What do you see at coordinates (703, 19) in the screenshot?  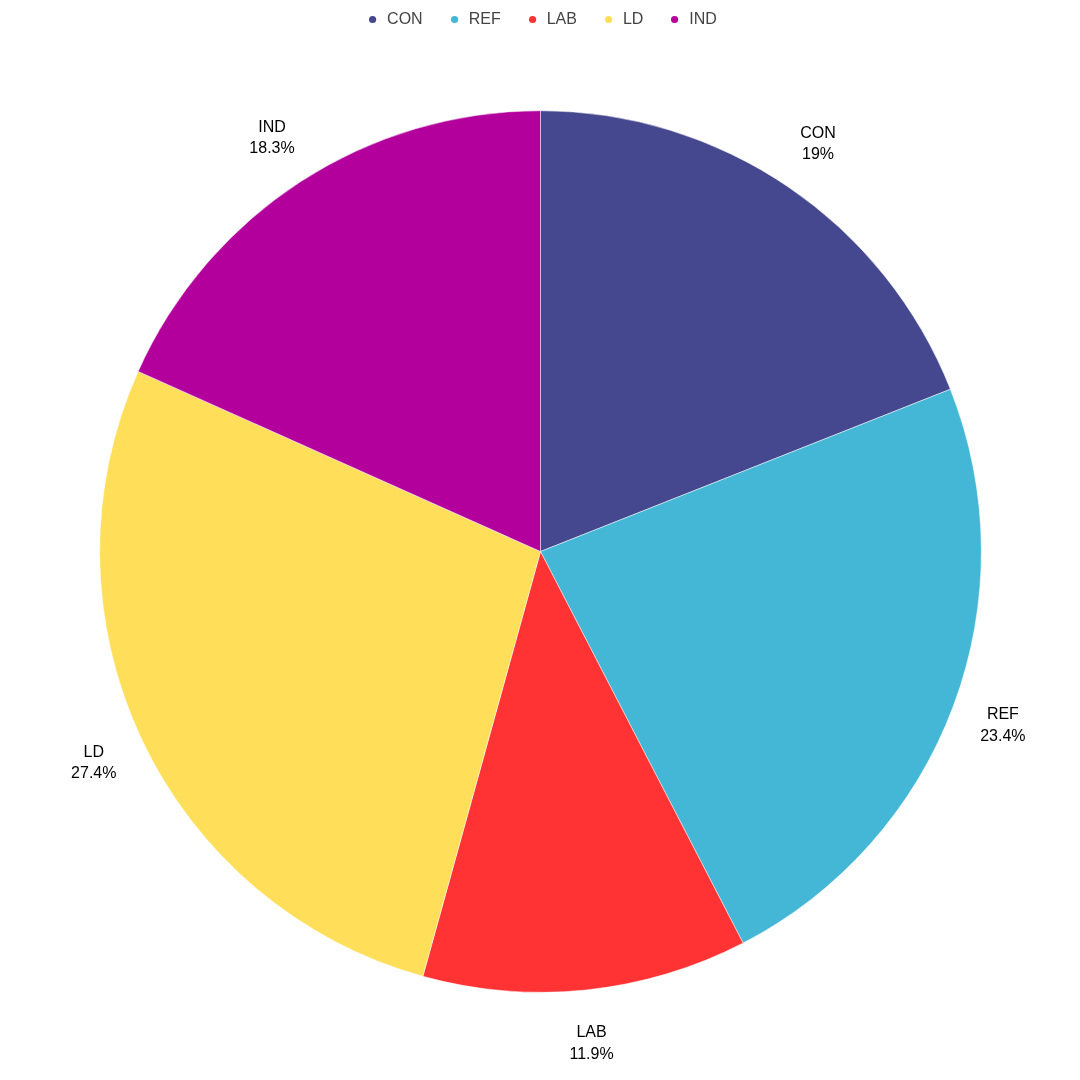 I see `legend-label: IND` at bounding box center [703, 19].